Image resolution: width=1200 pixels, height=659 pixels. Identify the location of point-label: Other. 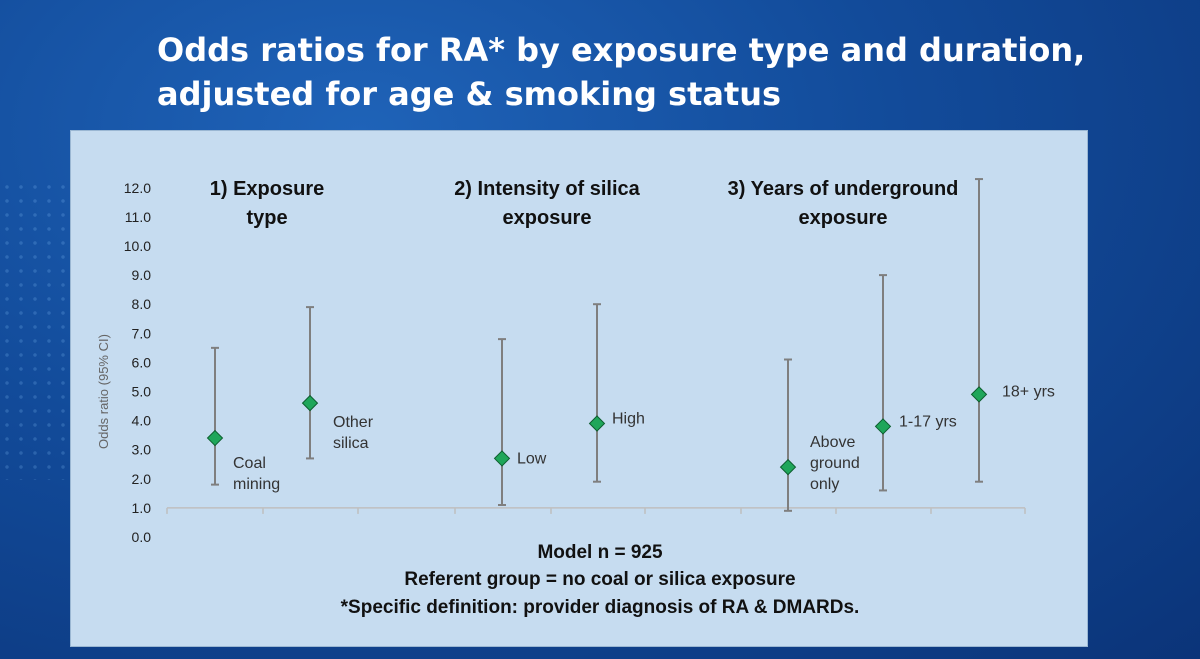
(353, 422).